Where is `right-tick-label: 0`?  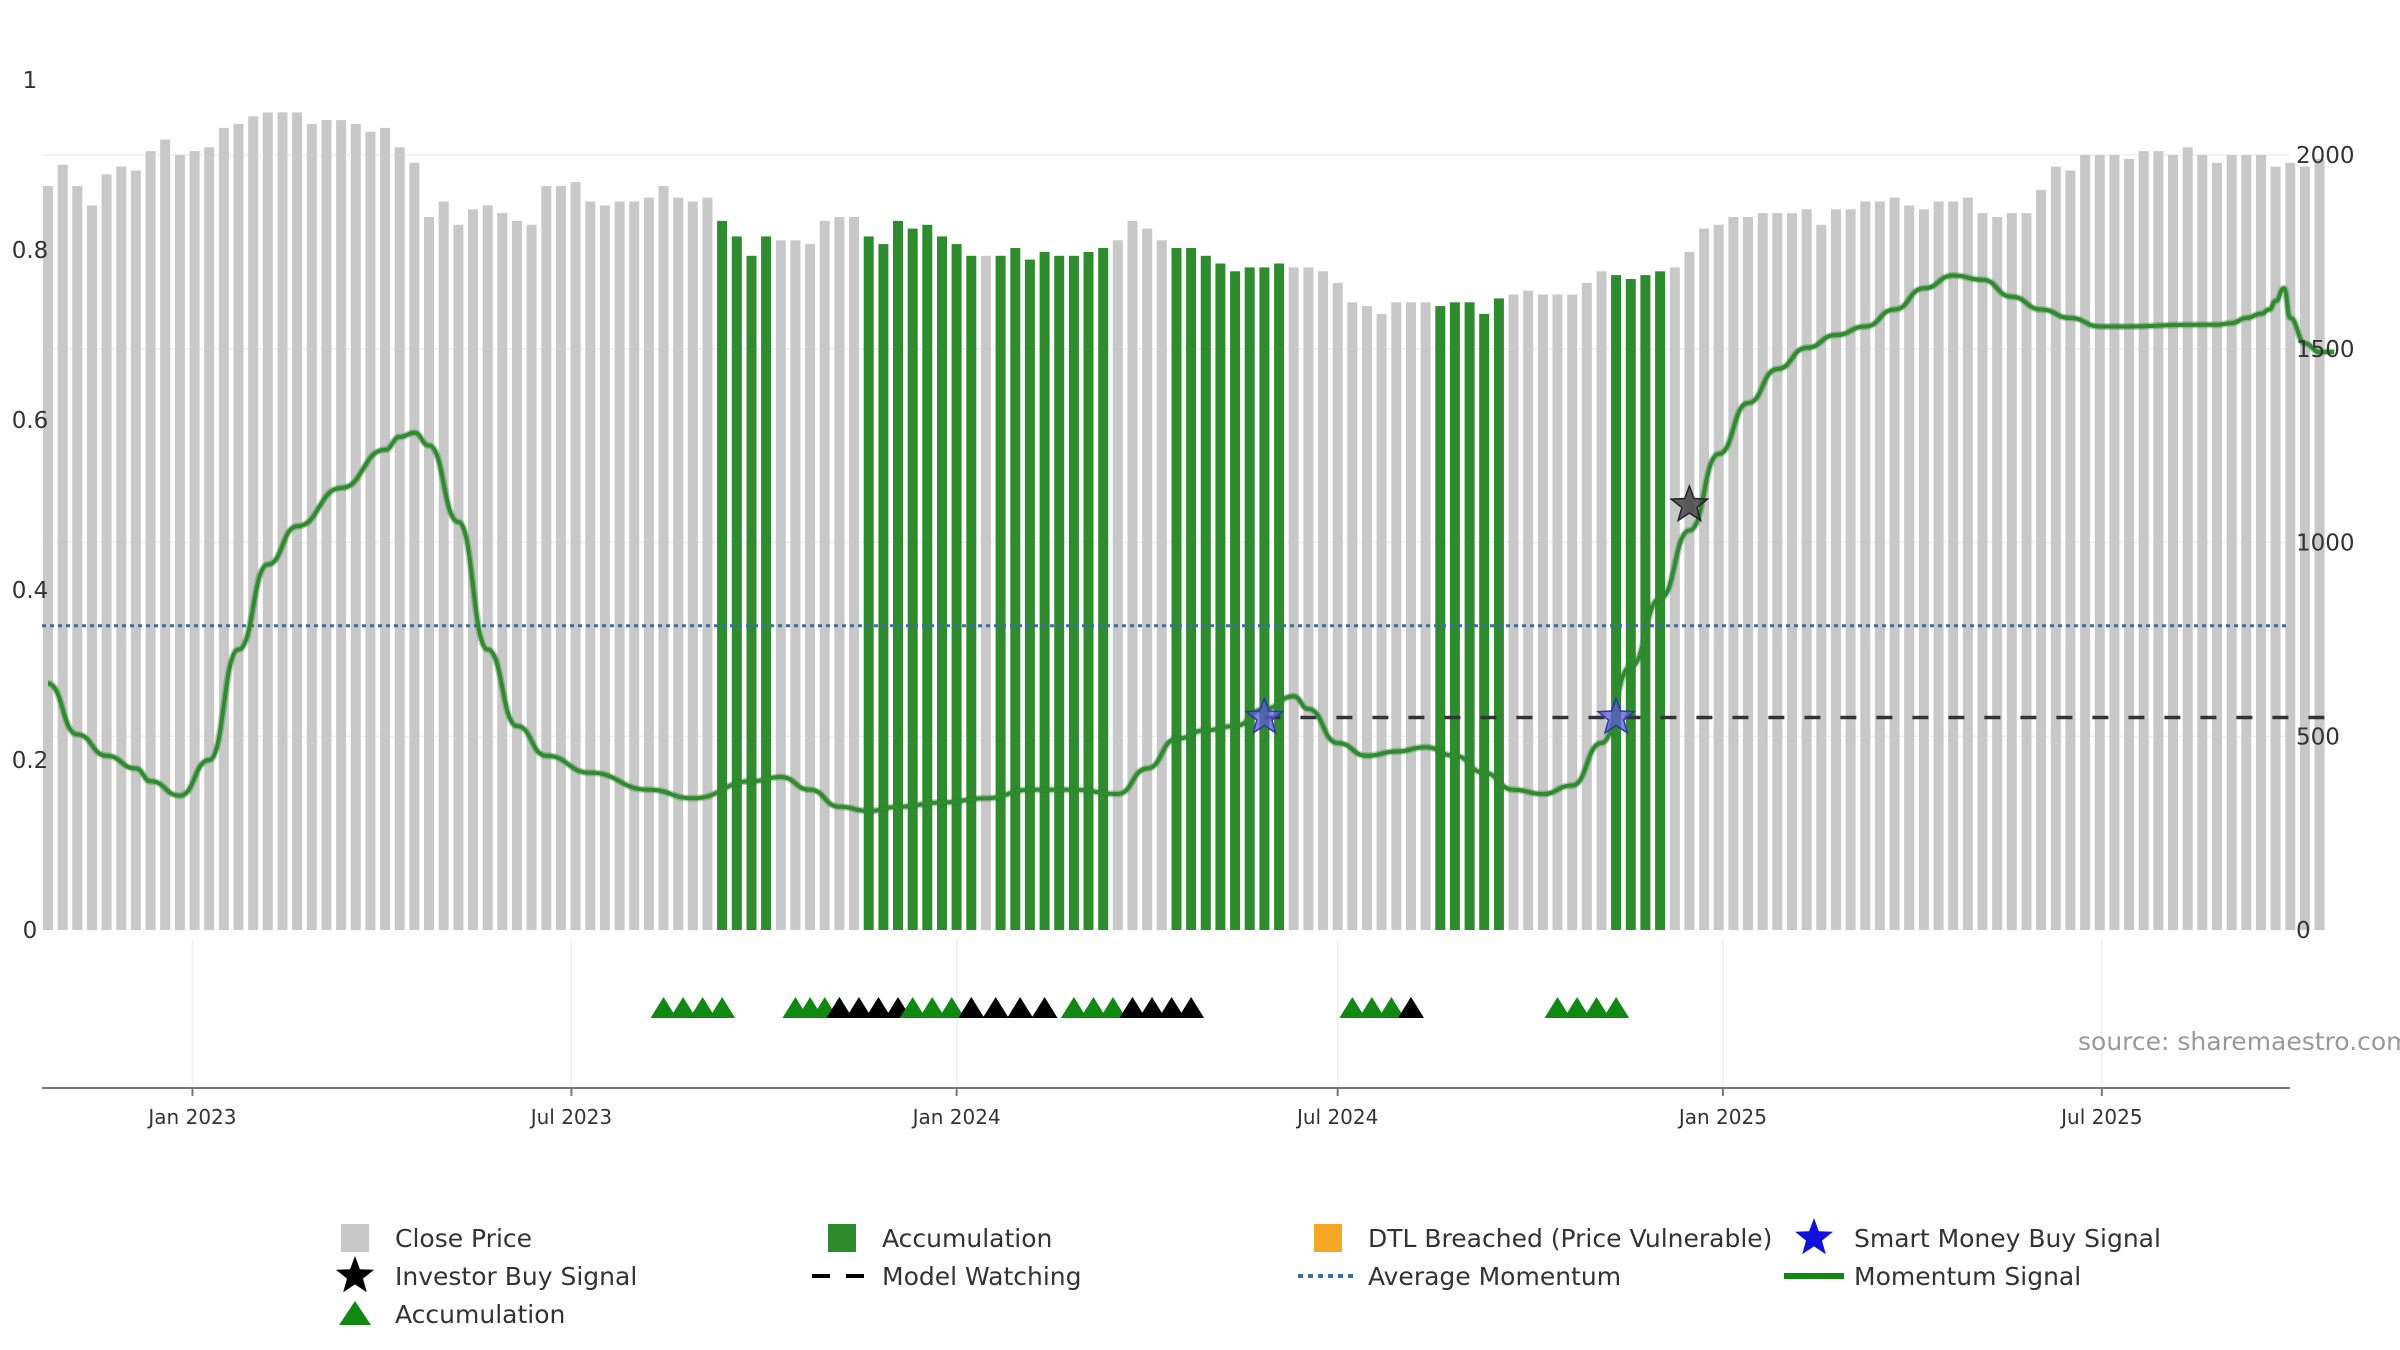
right-tick-label: 0 is located at coordinates (2303, 931).